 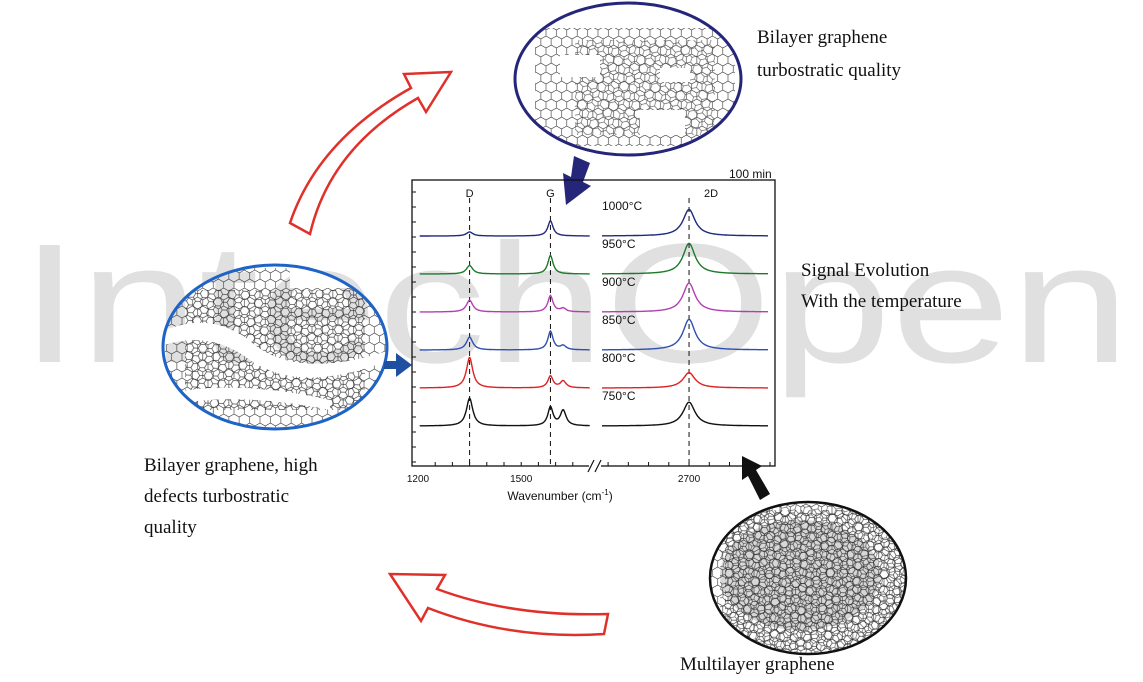 I want to click on peak-label: D, so click(x=470, y=194).